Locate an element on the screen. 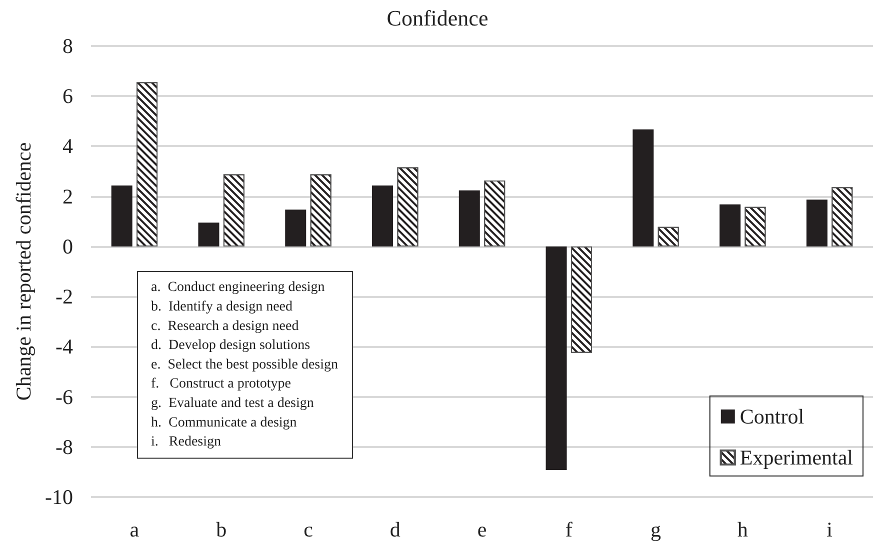 The height and width of the screenshot is (541, 875). y-tick-label: -4 is located at coordinates (65, 346).